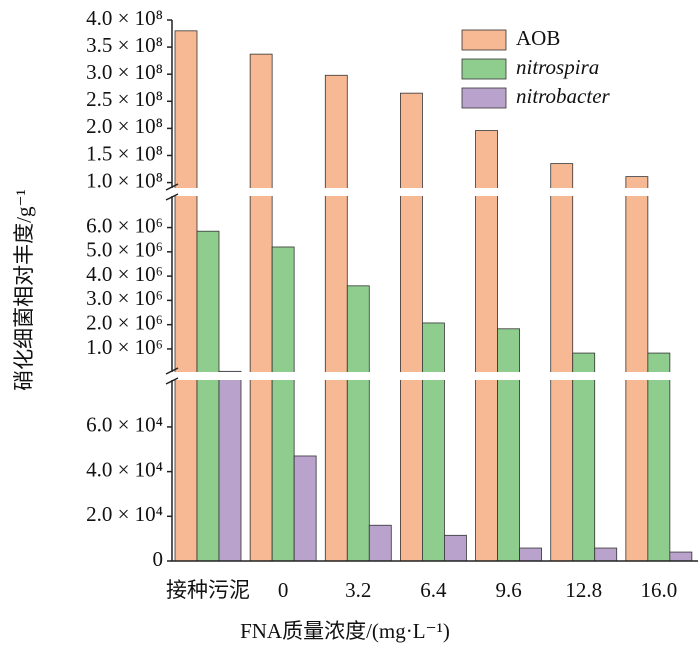  Describe the element at coordinates (124, 322) in the screenshot. I see `y-tick-label: 2.0 × 10⁶` at that location.